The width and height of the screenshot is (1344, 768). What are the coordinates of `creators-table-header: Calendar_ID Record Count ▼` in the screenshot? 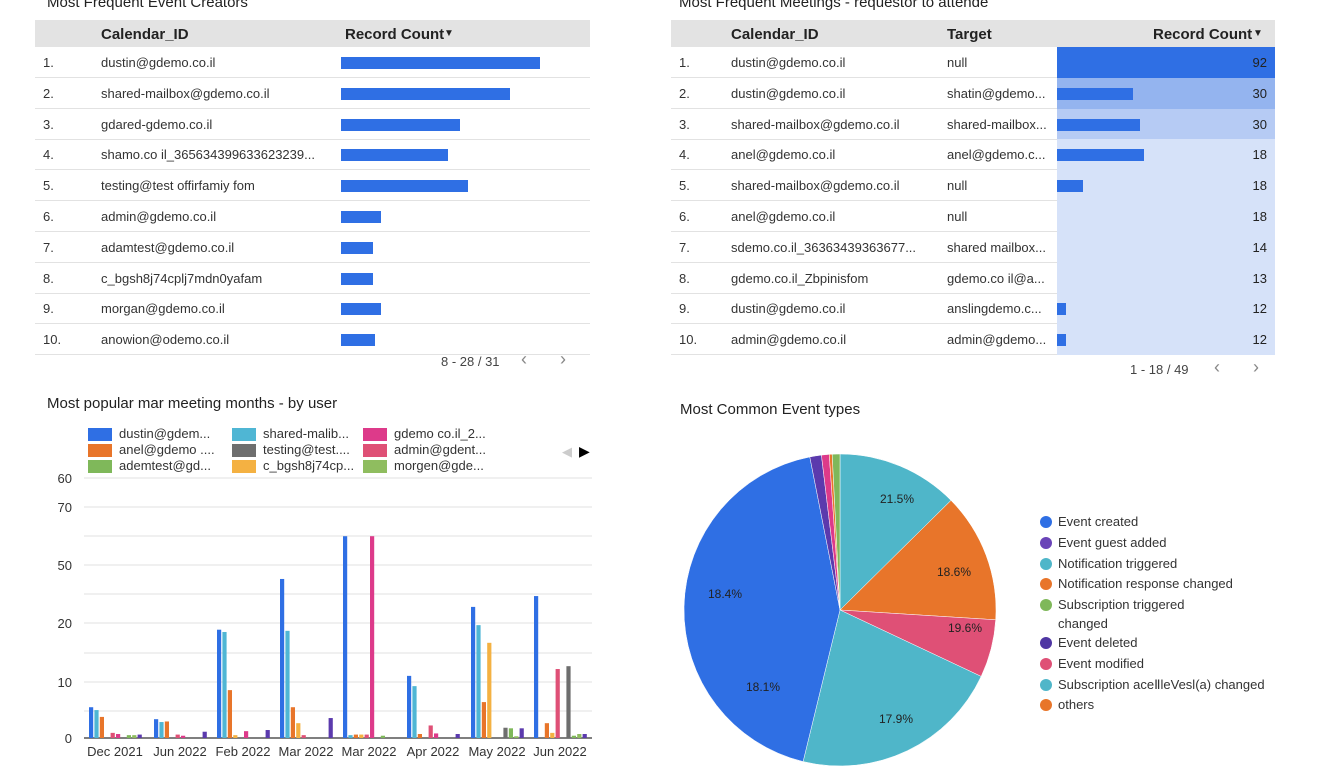 It's located at (312, 33).